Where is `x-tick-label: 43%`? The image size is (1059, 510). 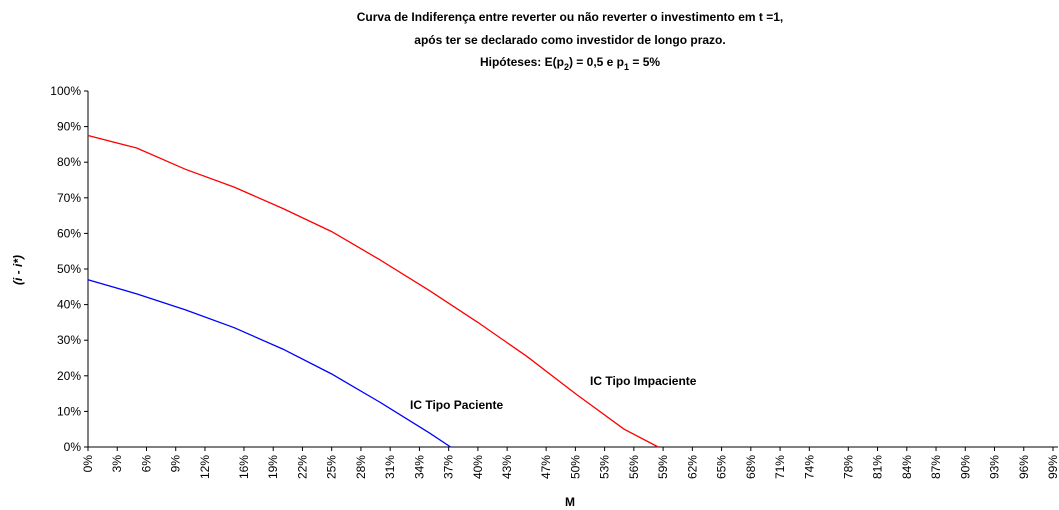 x-tick-label: 43% is located at coordinates (507, 467).